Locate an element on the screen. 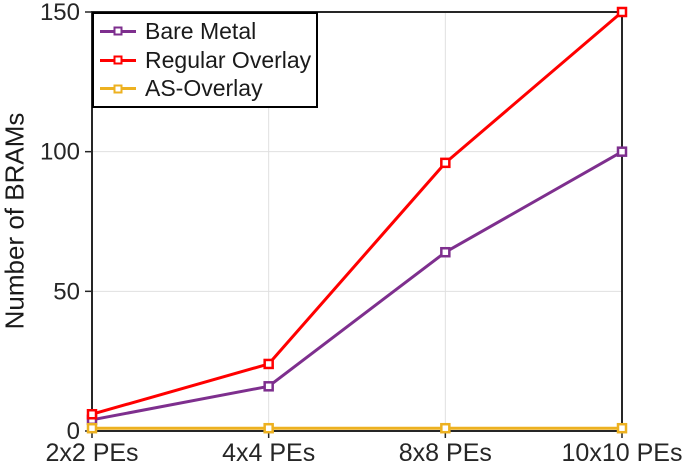 The height and width of the screenshot is (471, 687). x-tick-label: 4x4 PEs is located at coordinates (268, 453).